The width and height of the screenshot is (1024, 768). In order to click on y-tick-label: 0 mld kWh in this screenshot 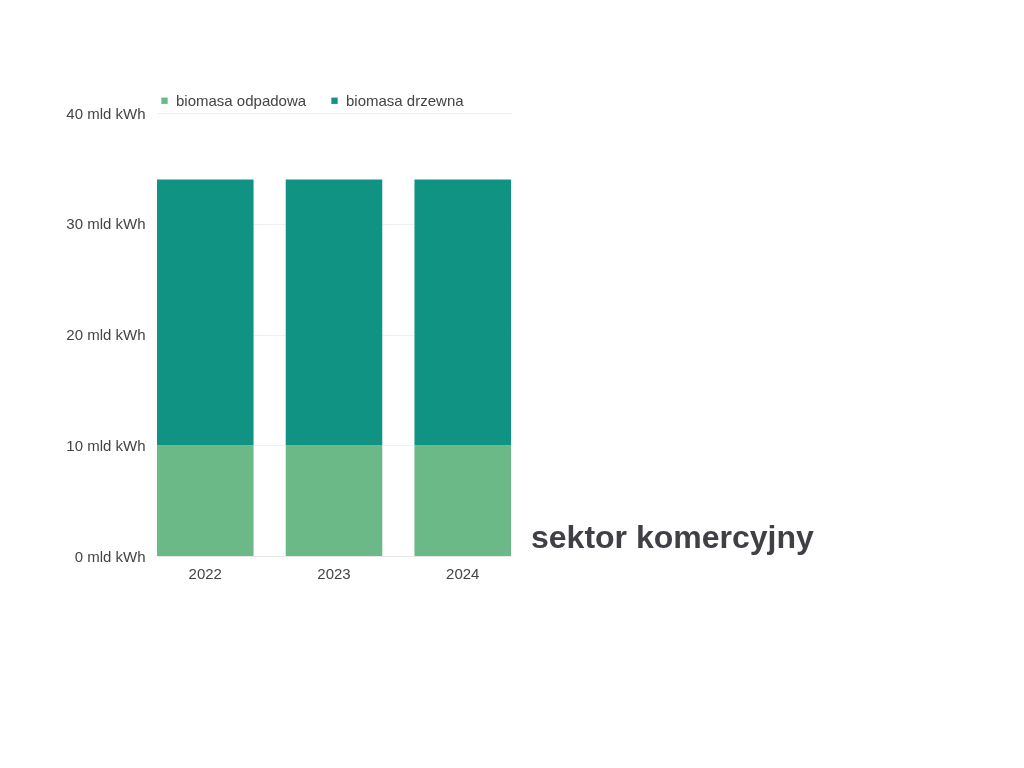, I will do `click(110, 556)`.